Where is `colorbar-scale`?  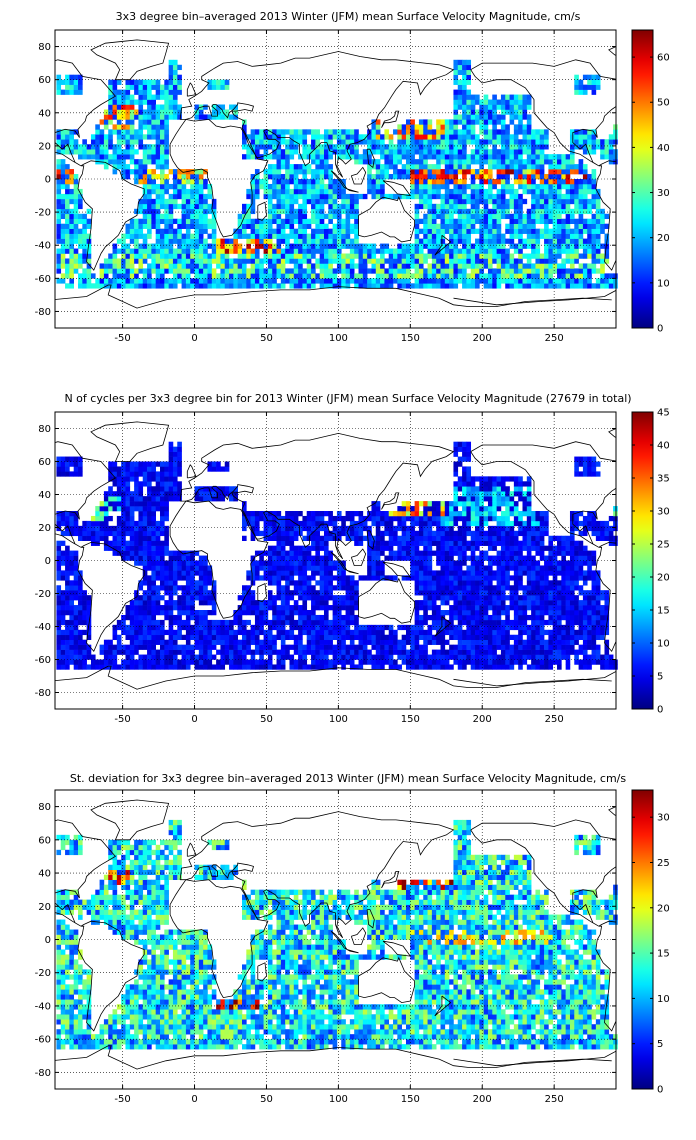 colorbar-scale is located at coordinates (642, 179).